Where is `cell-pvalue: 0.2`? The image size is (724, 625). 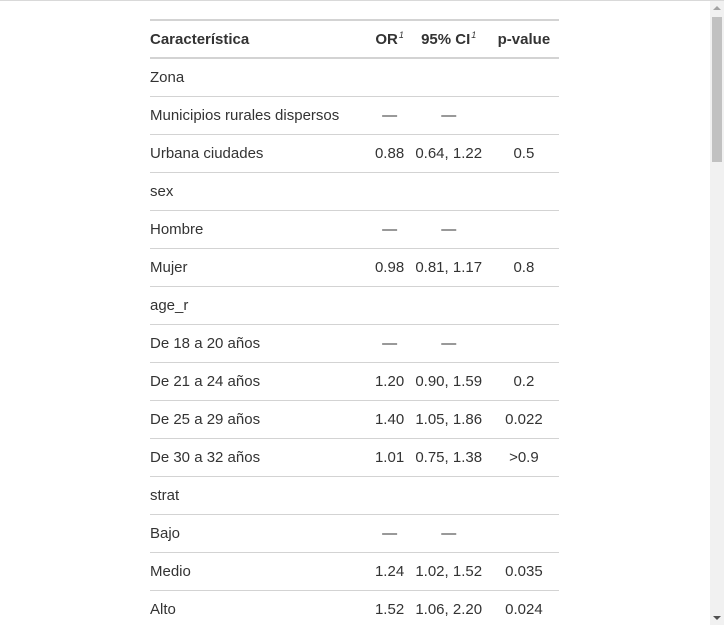
cell-pvalue: 0.2 is located at coordinates (523, 381).